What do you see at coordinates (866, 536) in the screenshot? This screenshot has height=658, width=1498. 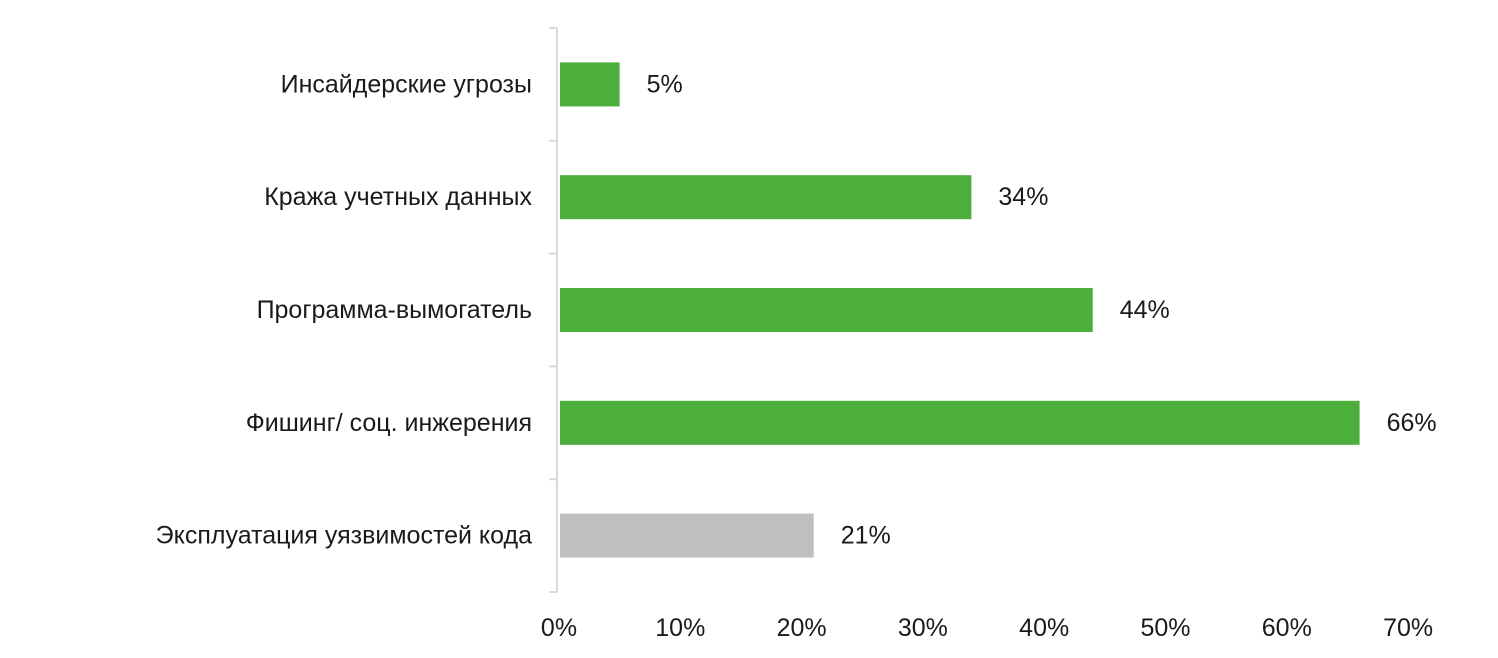 I see `data-label: 21%` at bounding box center [866, 536].